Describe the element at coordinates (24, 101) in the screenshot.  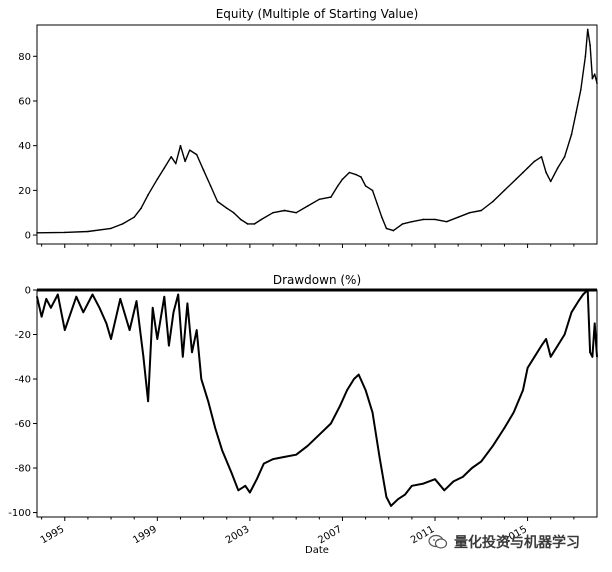
I see `equity-ytick-label: 60` at that location.